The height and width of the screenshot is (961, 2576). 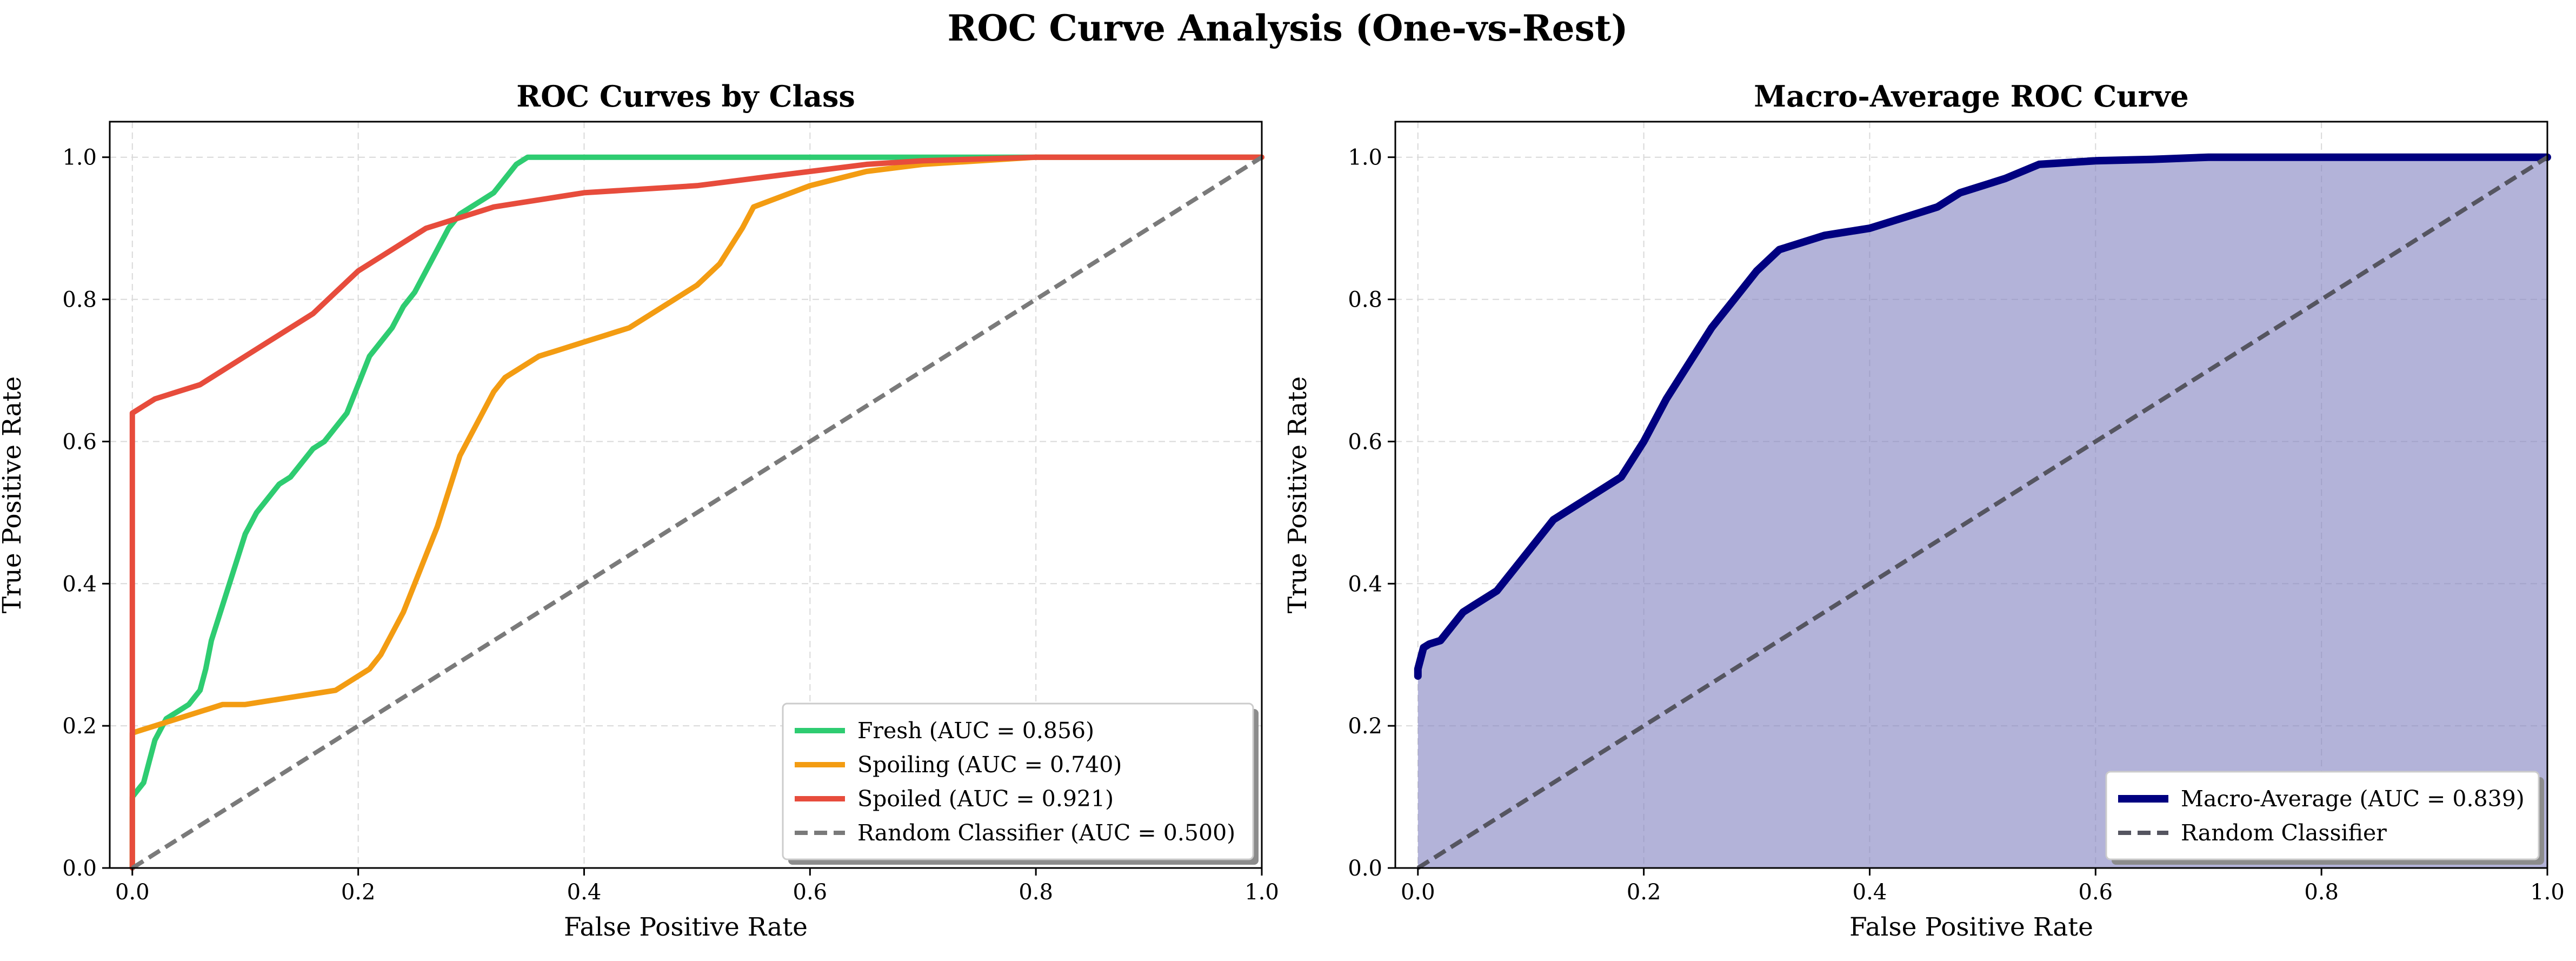 I want to click on legend-label: Random Classifier, so click(x=2284, y=833).